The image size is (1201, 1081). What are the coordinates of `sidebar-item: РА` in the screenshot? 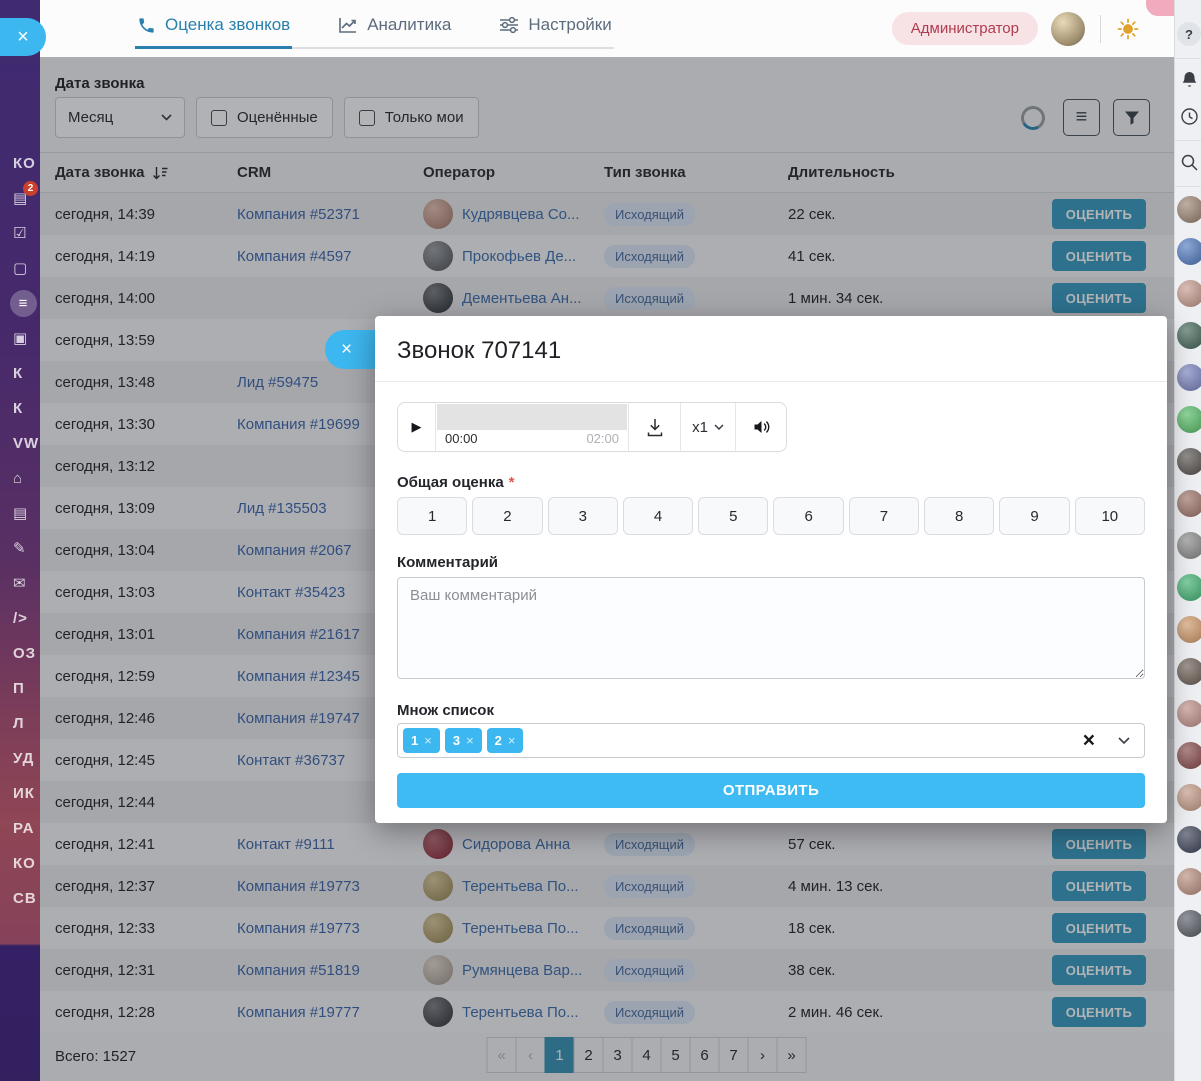 It's located at (20, 828).